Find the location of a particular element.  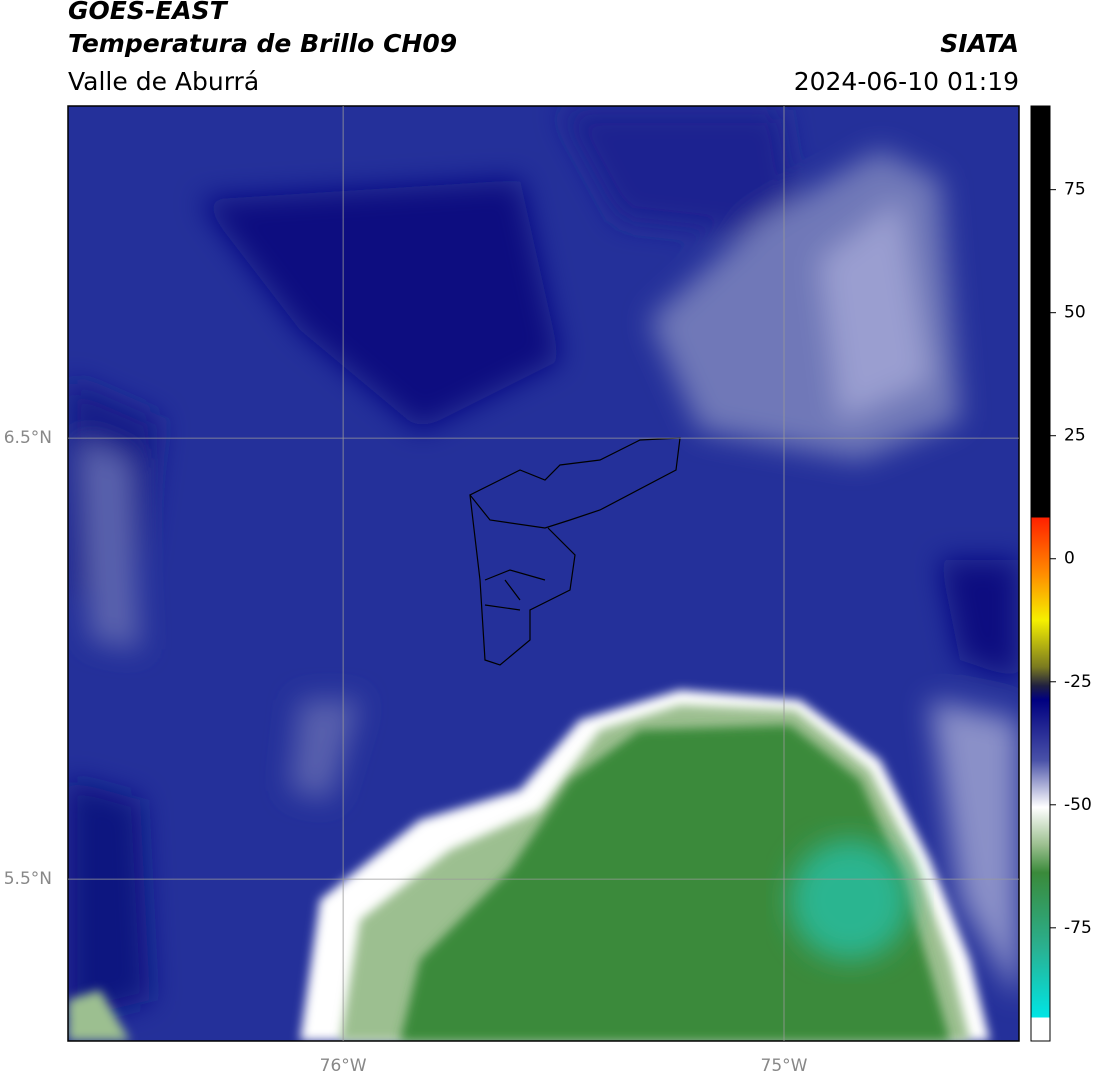

title: GOES-EAST is located at coordinates (148, 12).